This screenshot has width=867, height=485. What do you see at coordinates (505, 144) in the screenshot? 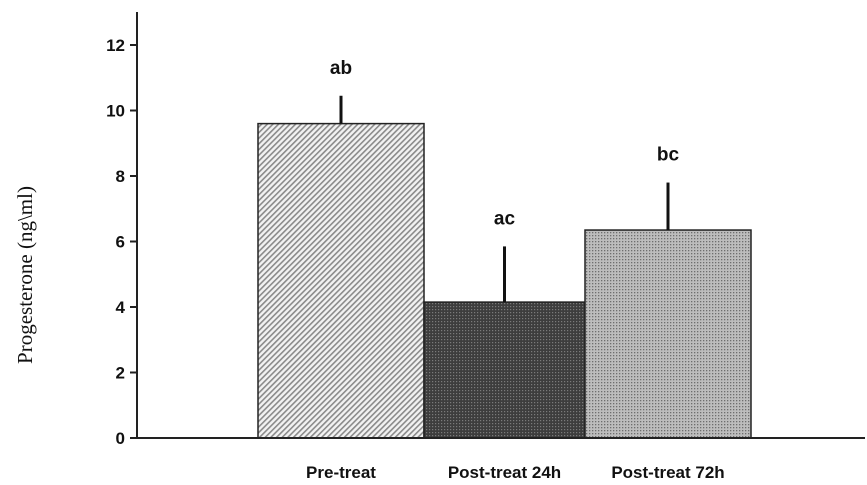
I see `significance-labels-group: ab ac bc` at bounding box center [505, 144].